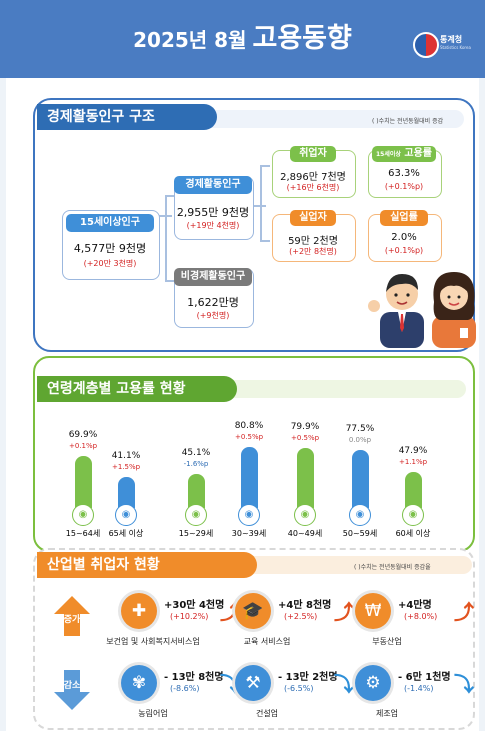 The height and width of the screenshot is (731, 485). I want to click on unemp-rate-label: 실업률, so click(404, 218).